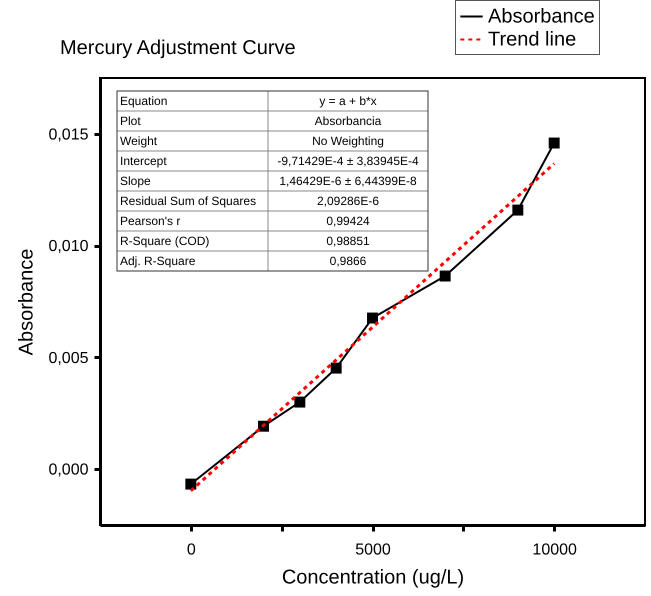  Describe the element at coordinates (555, 550) in the screenshot. I see `x-tick-label: 10000` at that location.